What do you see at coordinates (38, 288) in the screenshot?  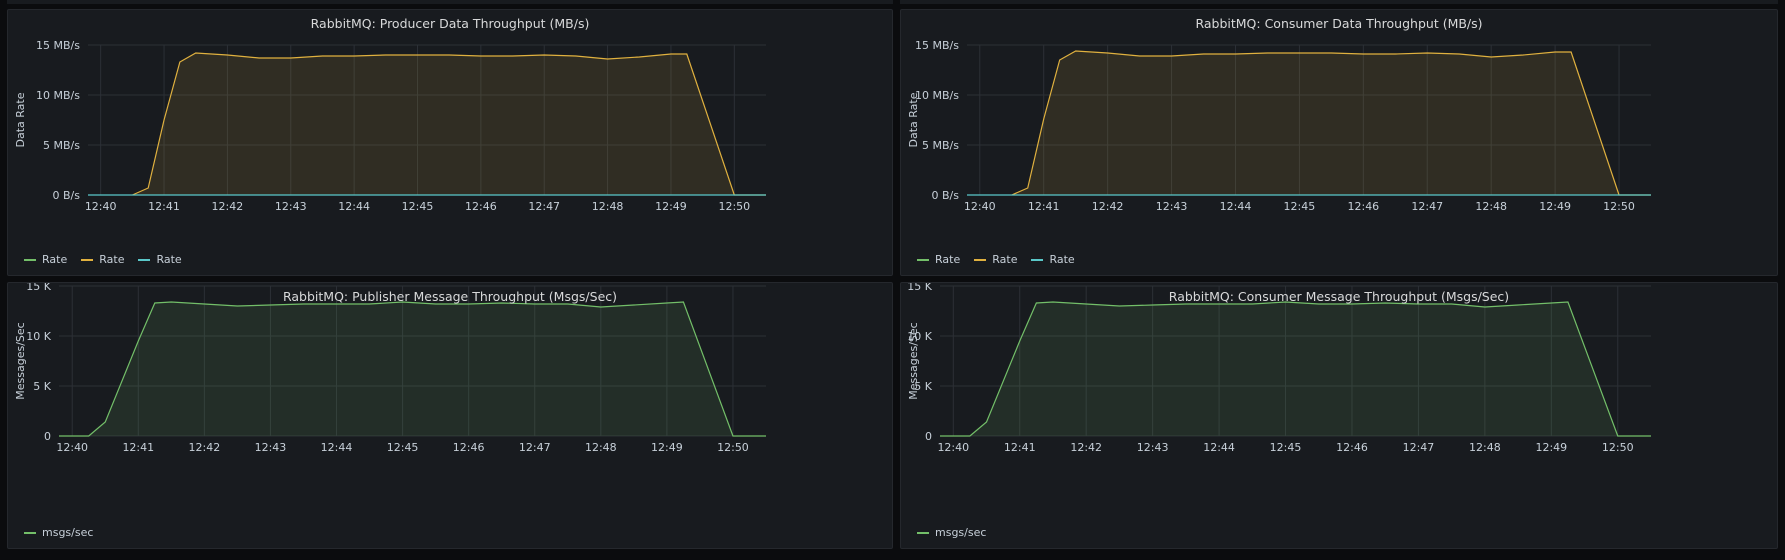 I see `y-tick-label: 15 K` at bounding box center [38, 288].